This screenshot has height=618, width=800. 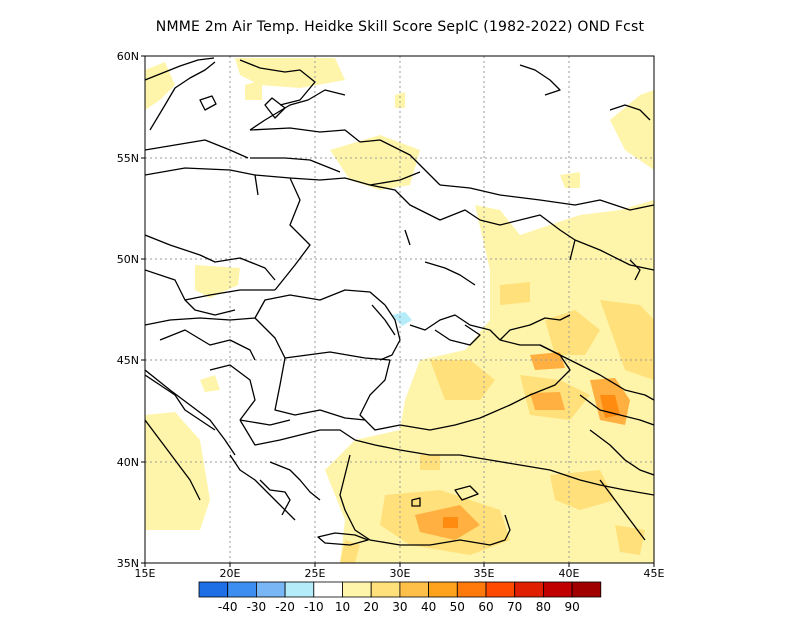 I want to click on x-tick-label: 40E, so click(x=569, y=573).